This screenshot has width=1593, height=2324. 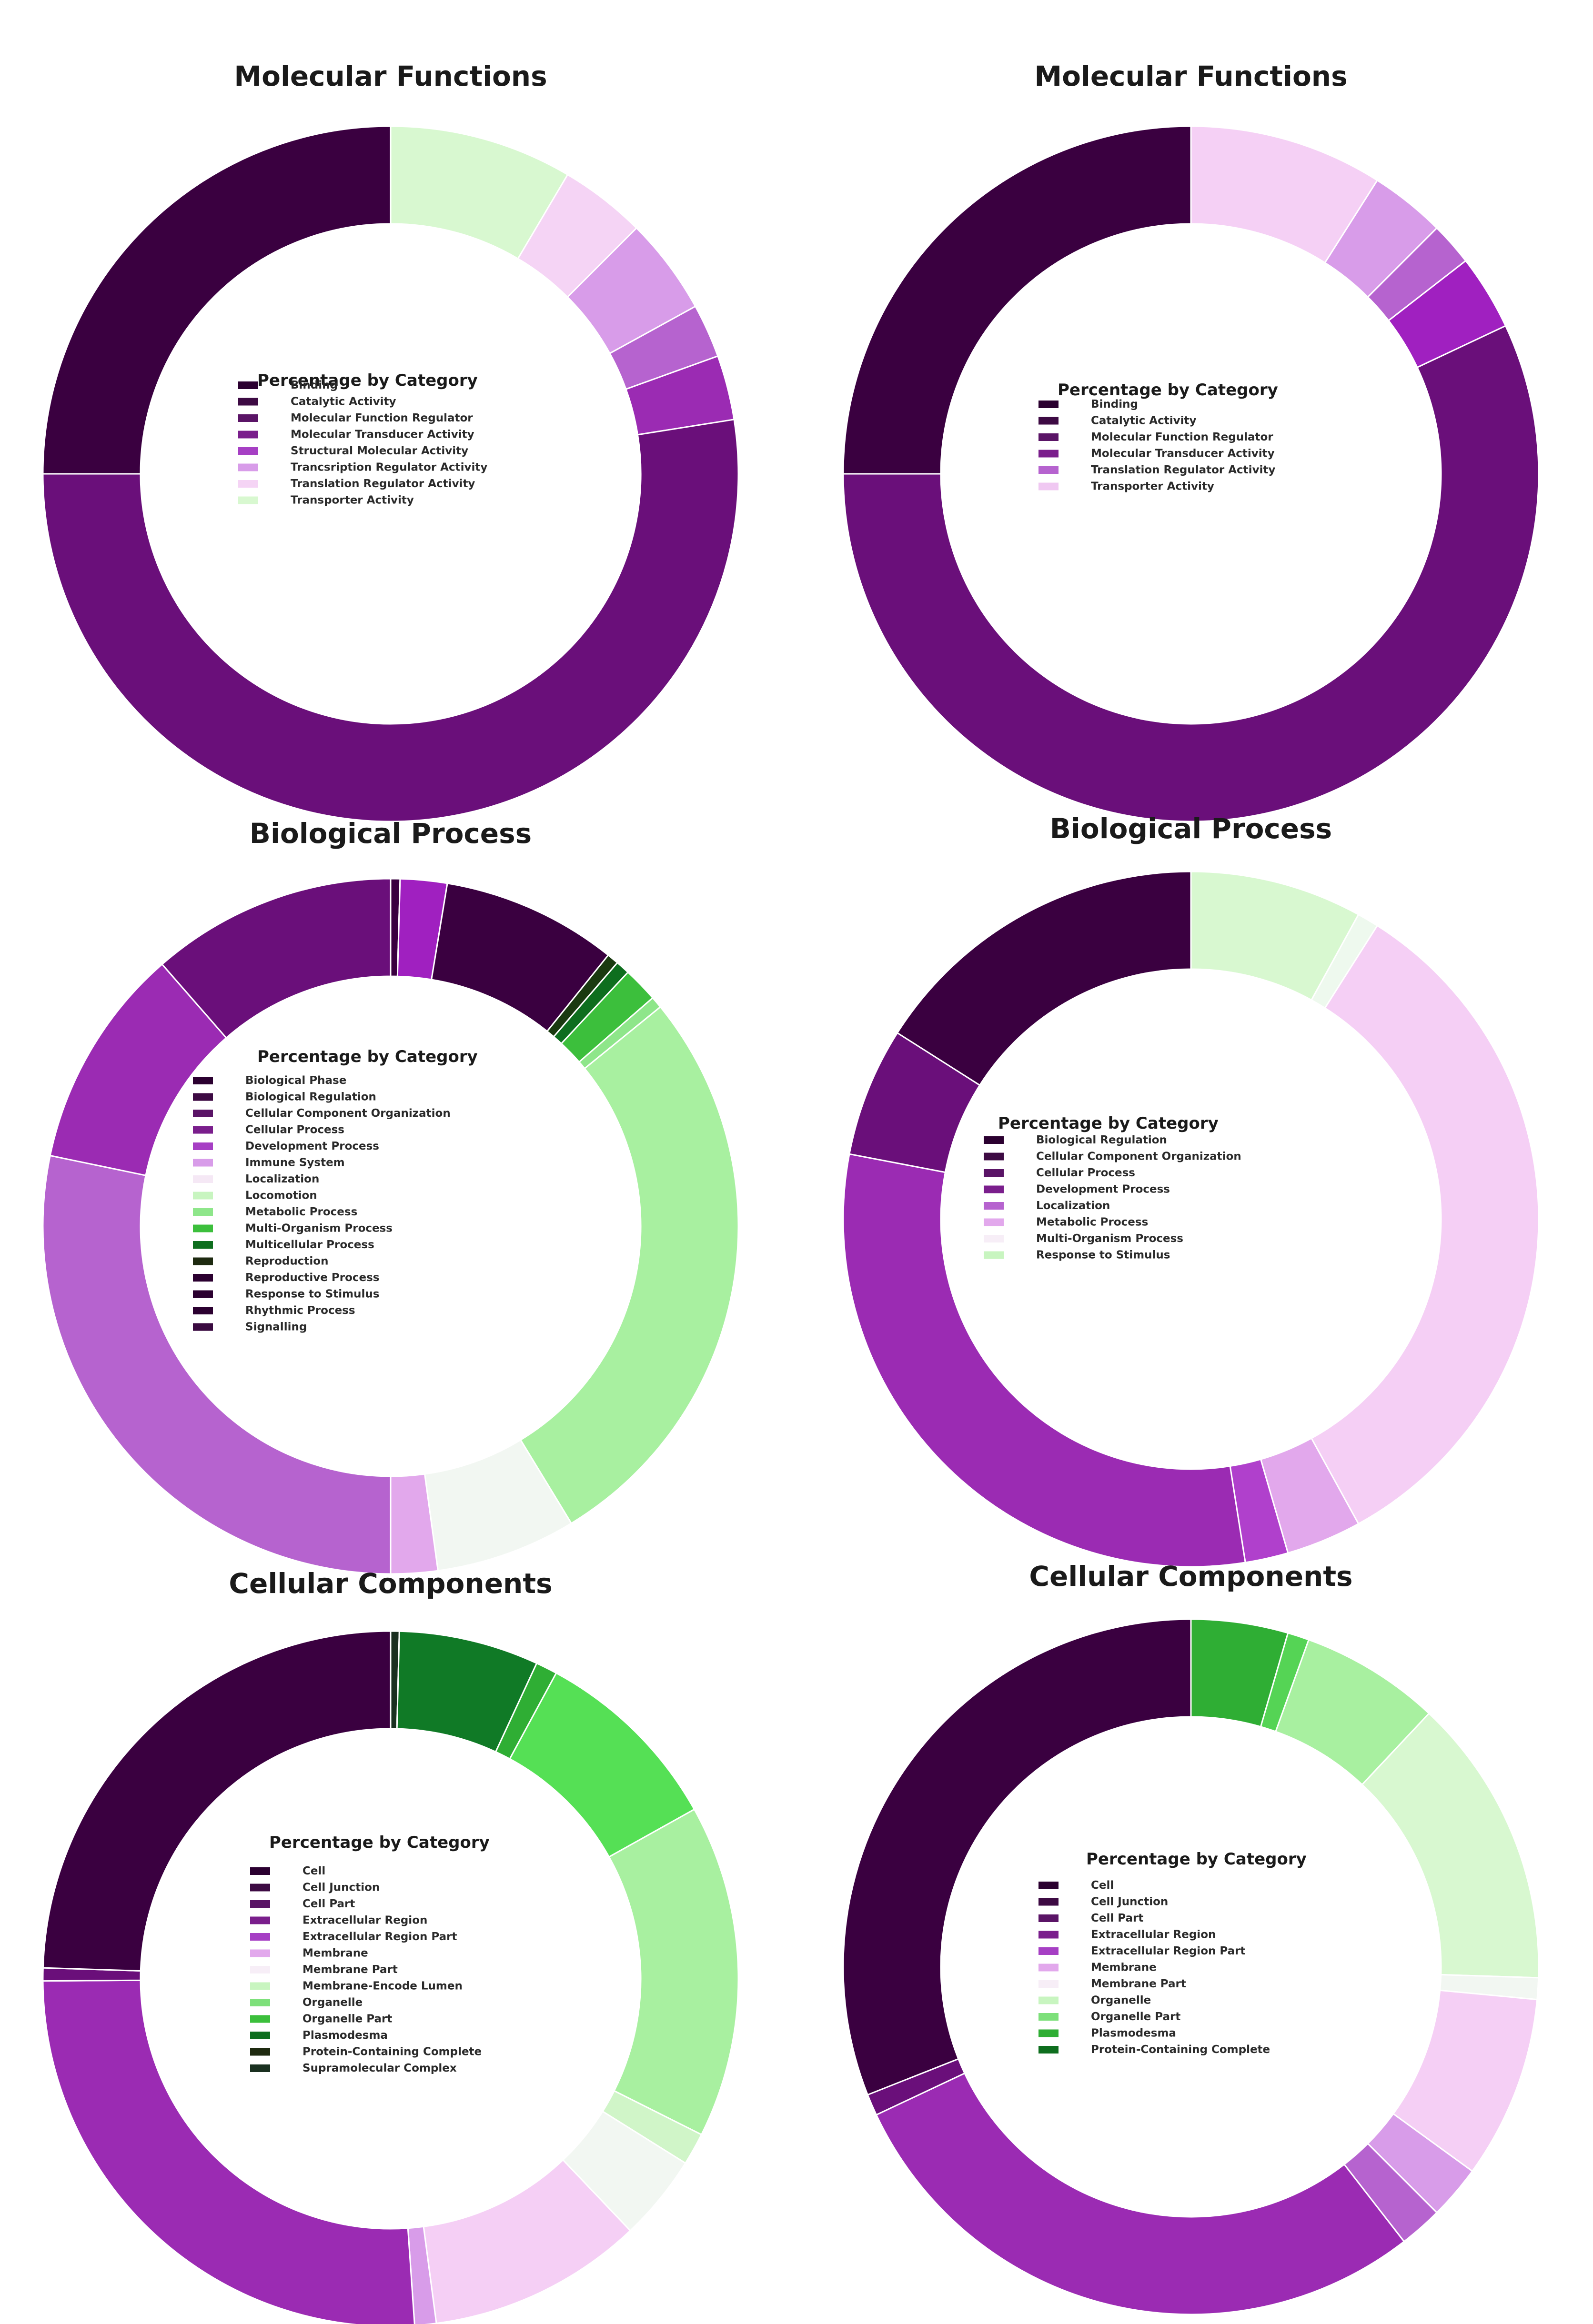 I want to click on legend-label-biological-regulation: Biological Regulation, so click(x=311, y=1097).